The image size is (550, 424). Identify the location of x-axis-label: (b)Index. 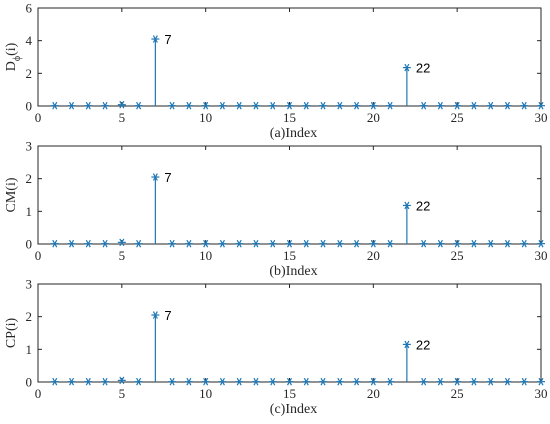
(293, 271).